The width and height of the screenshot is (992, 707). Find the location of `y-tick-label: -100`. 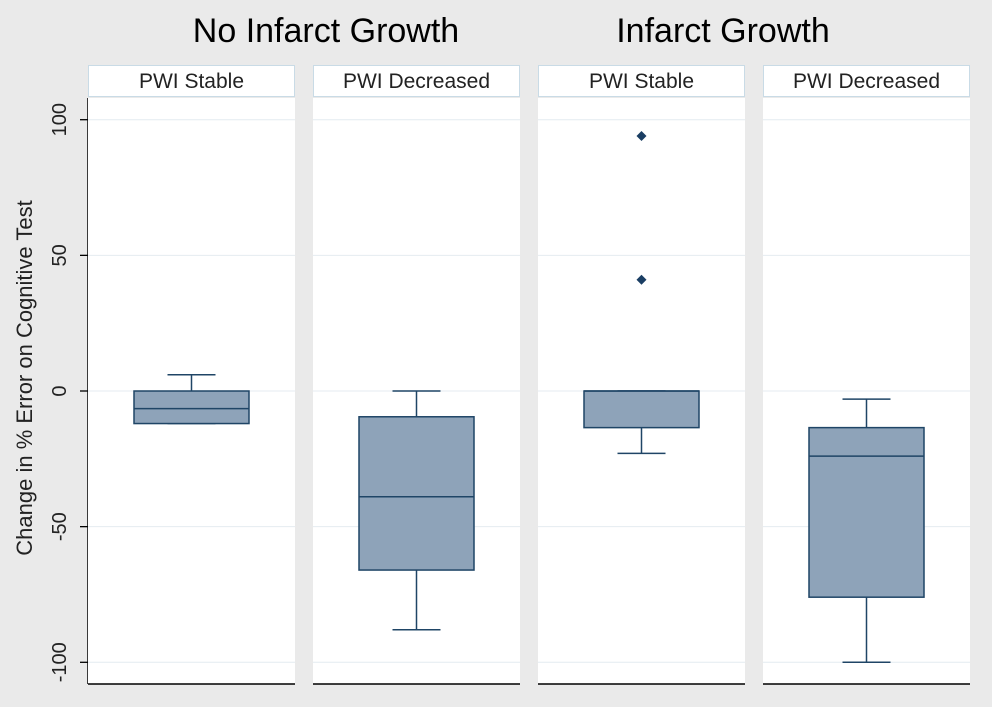

y-tick-label: -100 is located at coordinates (60, 662).